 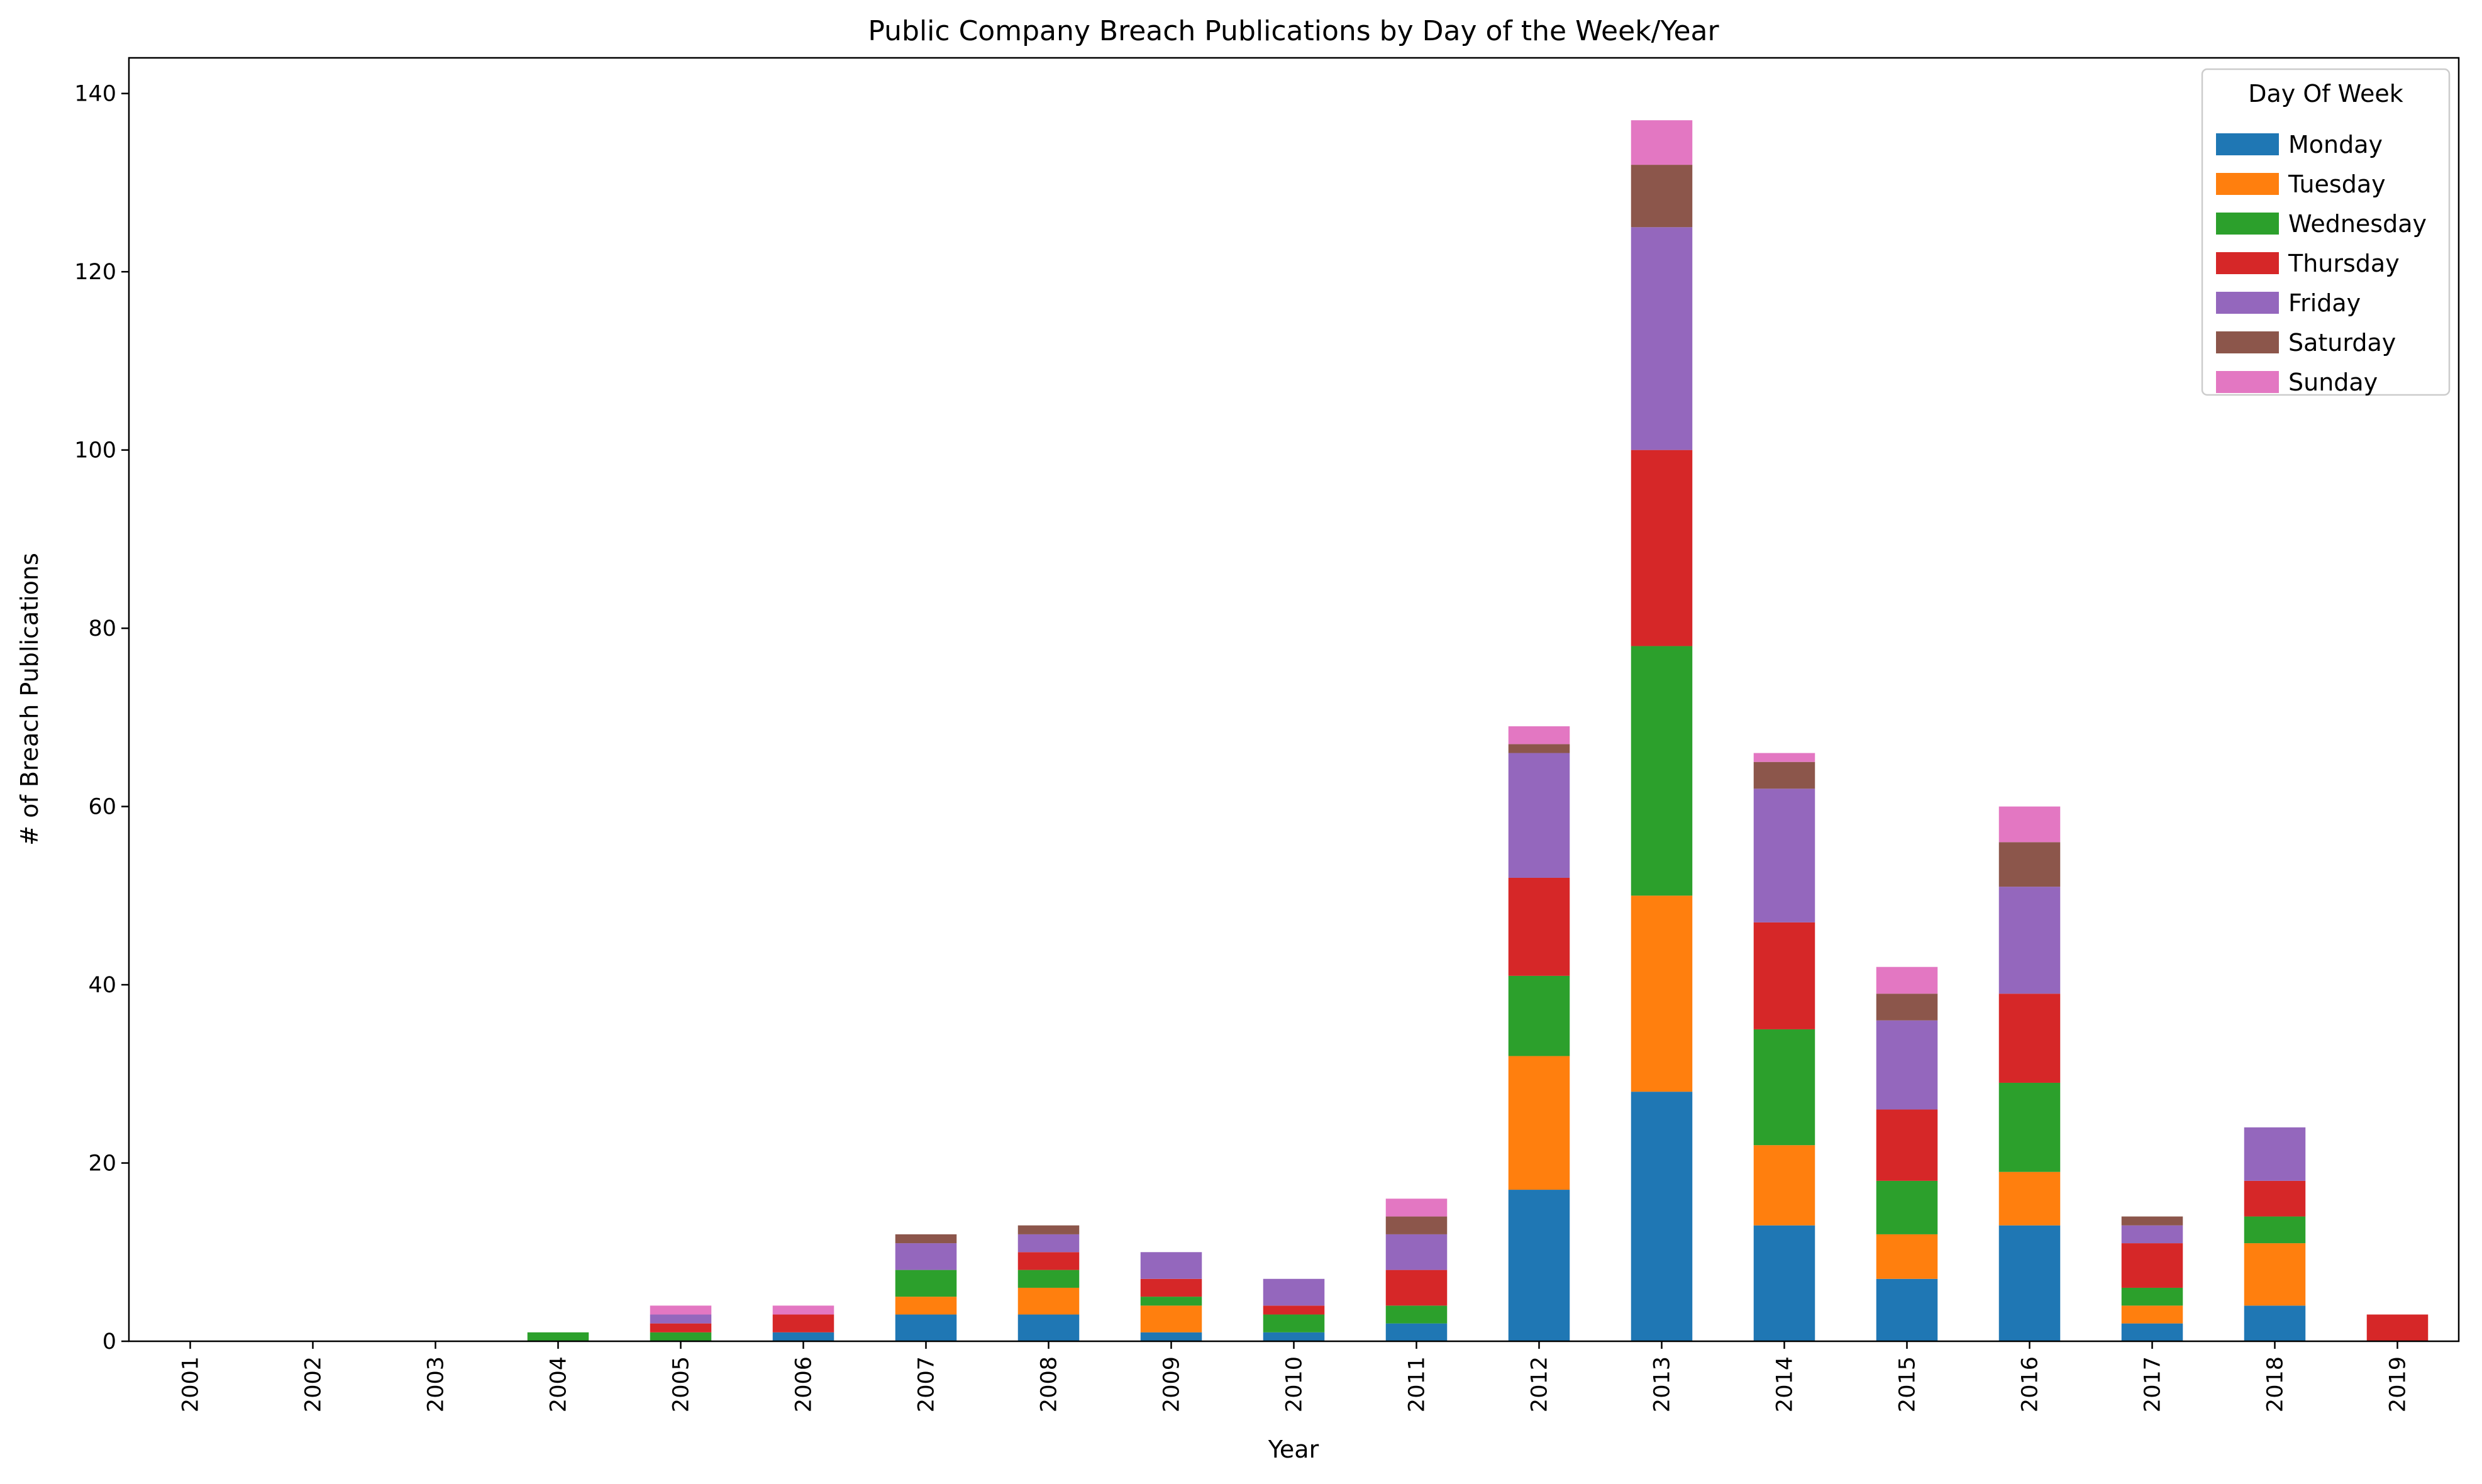 What do you see at coordinates (2029, 1127) in the screenshot?
I see `bar-2016-wednesday` at bounding box center [2029, 1127].